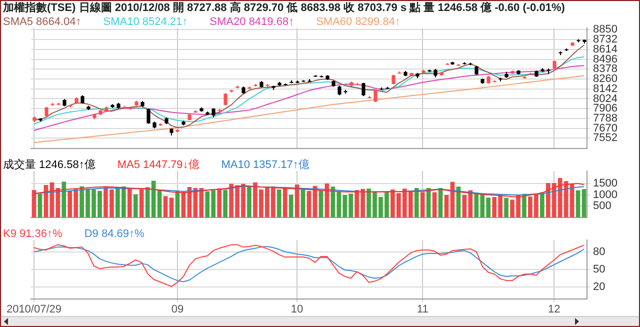 The width and height of the screenshot is (640, 327). Describe the element at coordinates (605, 128) in the screenshot. I see `y-tick-label: 7670` at that location.